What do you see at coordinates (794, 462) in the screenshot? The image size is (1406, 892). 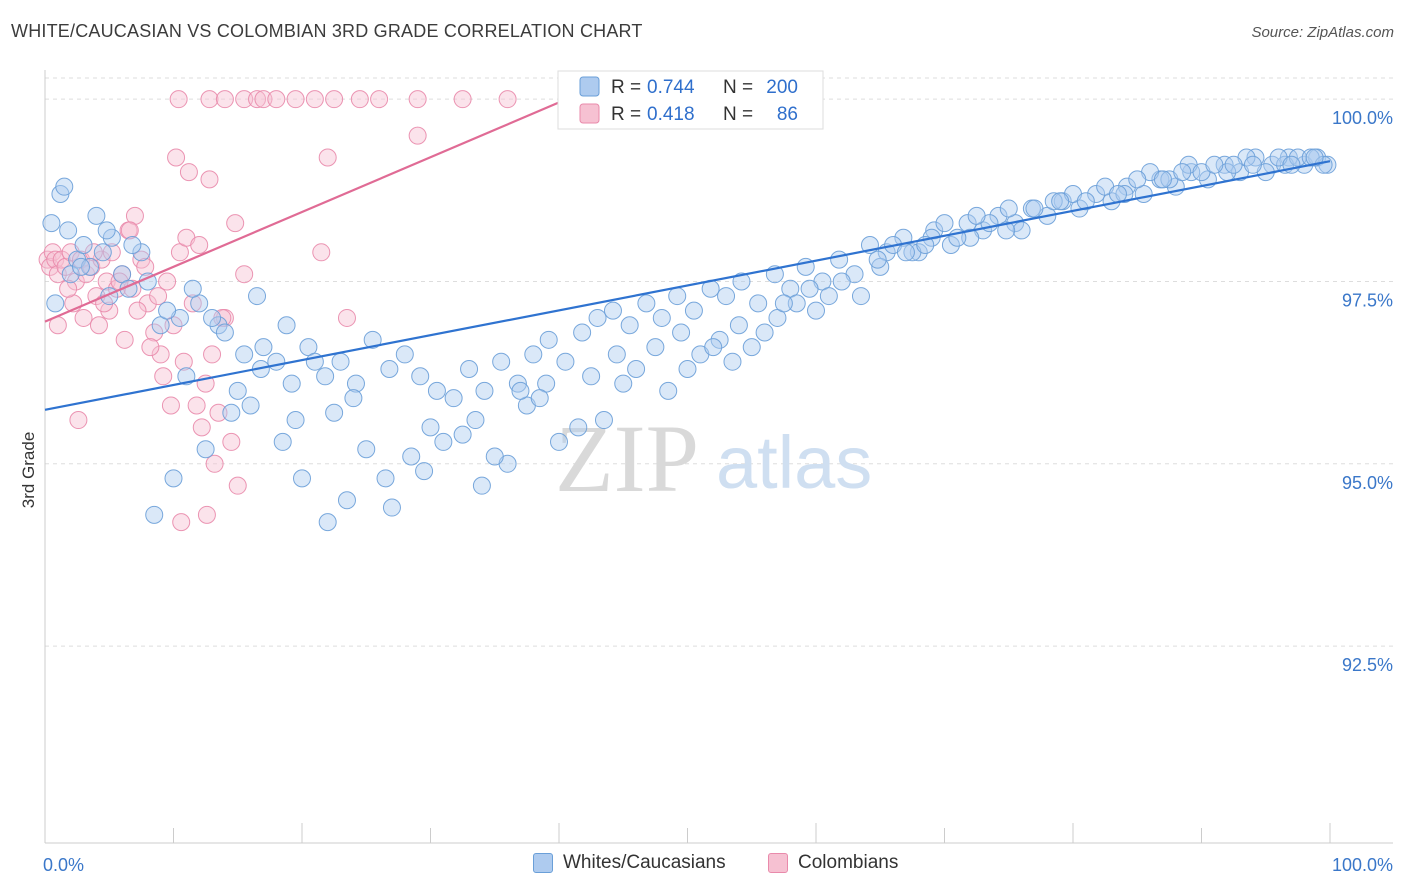 I see `watermark-atlas: atlas` at bounding box center [794, 462].